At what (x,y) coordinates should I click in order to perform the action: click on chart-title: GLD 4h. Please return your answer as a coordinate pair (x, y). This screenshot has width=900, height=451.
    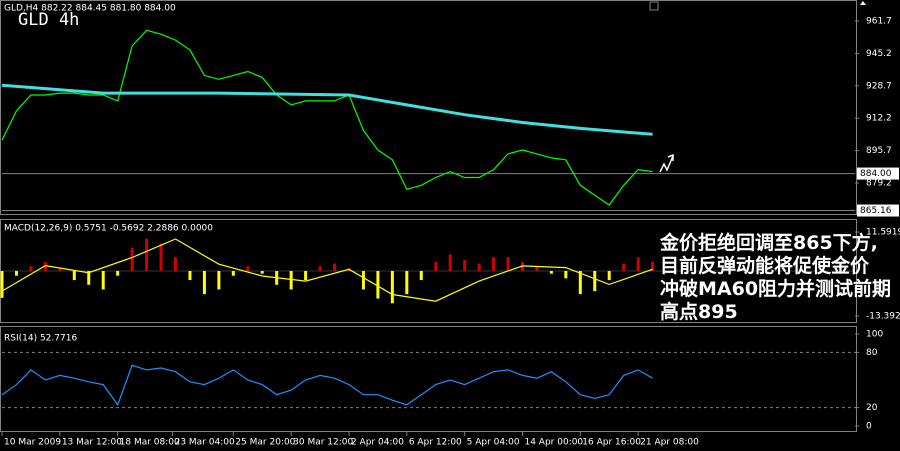
    Looking at the image, I should click on (48, 20).